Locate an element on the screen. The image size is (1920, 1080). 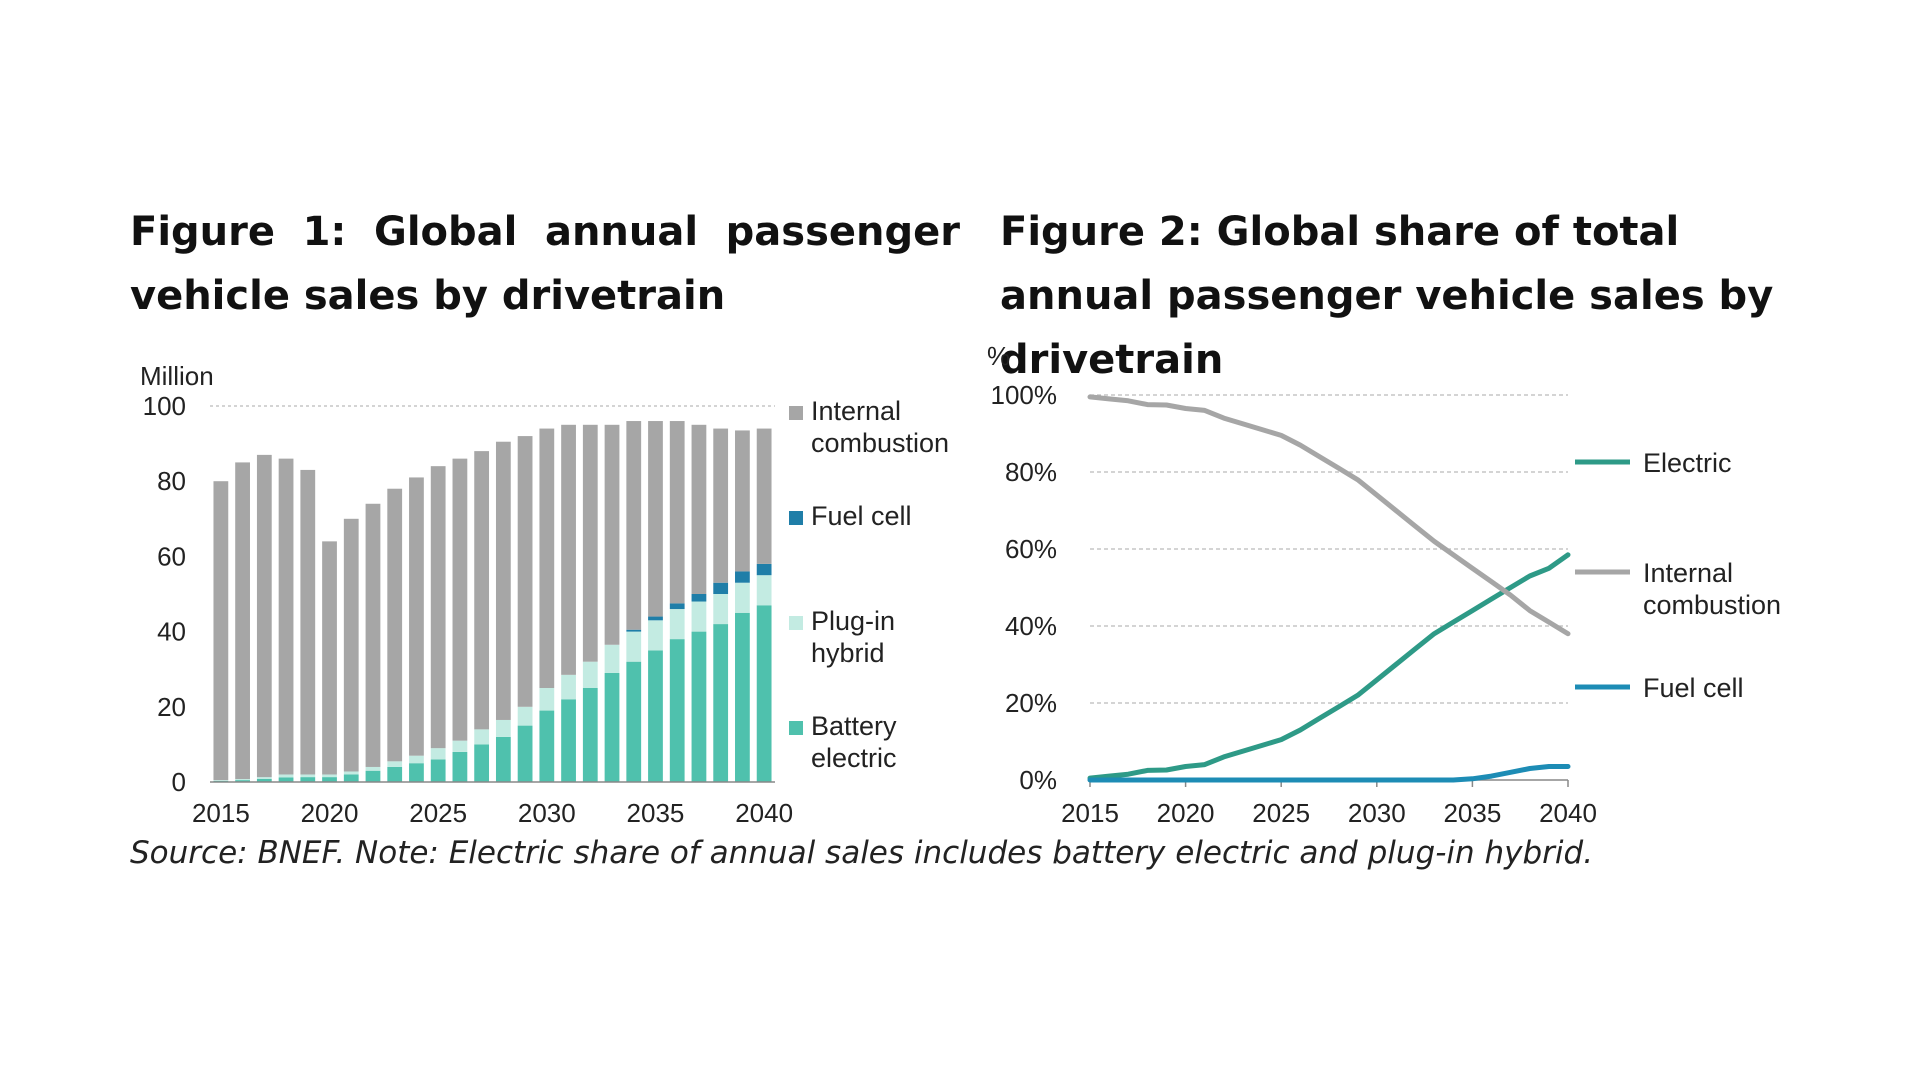
legend-swatch-battery-electric is located at coordinates (796, 728).